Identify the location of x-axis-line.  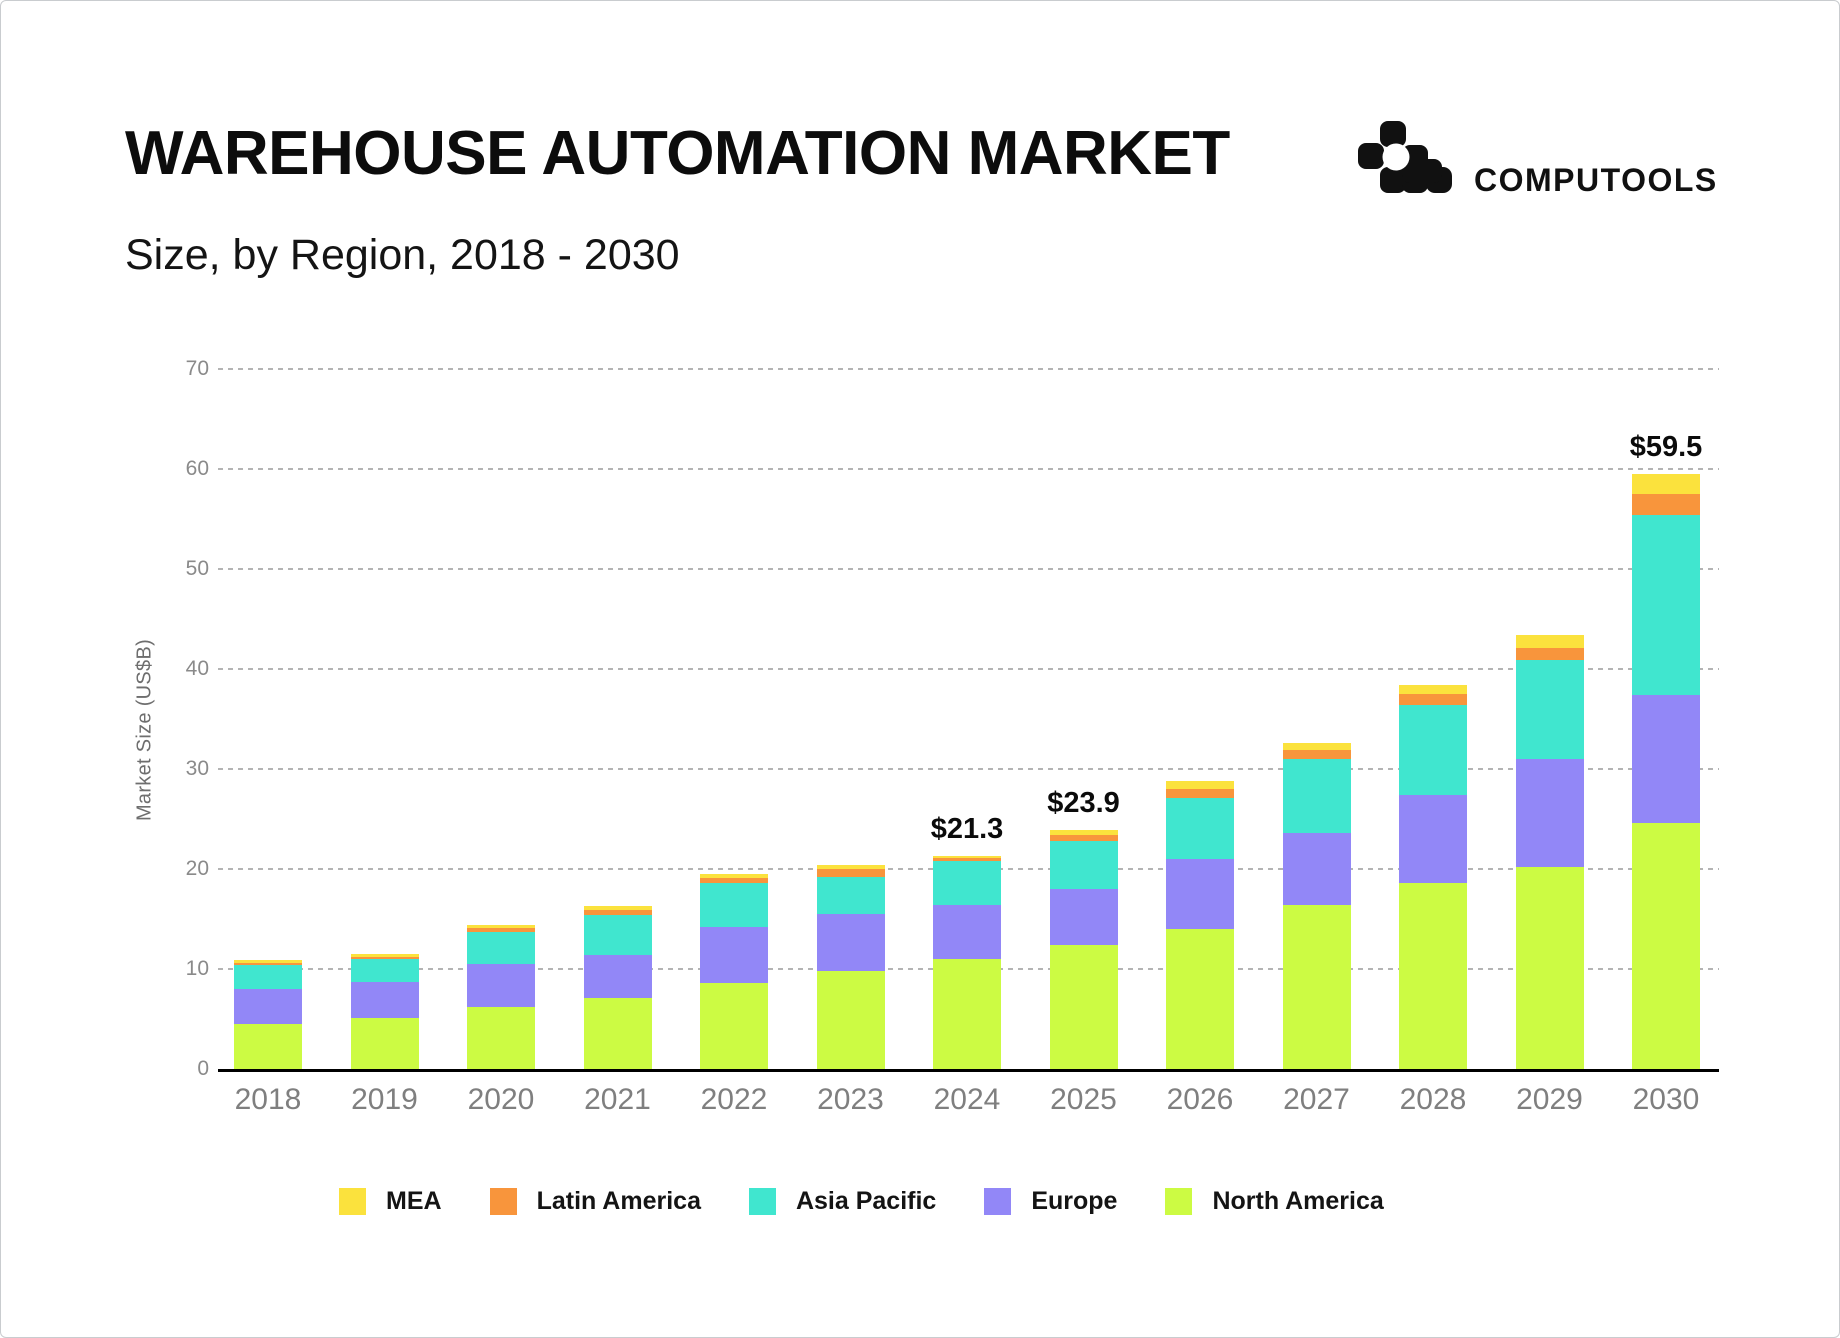
(968, 1070).